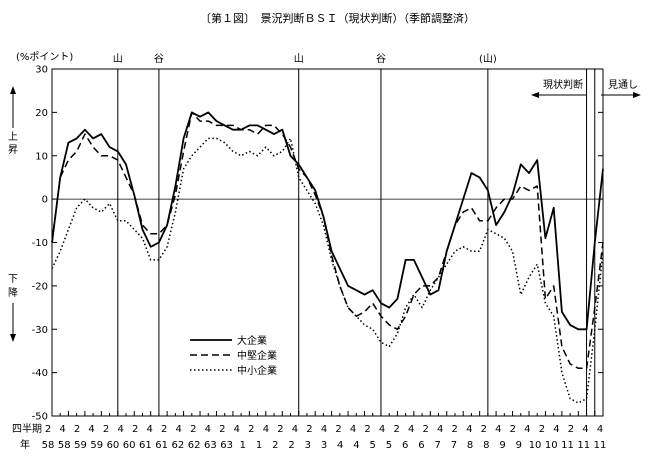 The image size is (646, 460). What do you see at coordinates (41, 70) in the screenshot?
I see `y-tick-label: 30` at bounding box center [41, 70].